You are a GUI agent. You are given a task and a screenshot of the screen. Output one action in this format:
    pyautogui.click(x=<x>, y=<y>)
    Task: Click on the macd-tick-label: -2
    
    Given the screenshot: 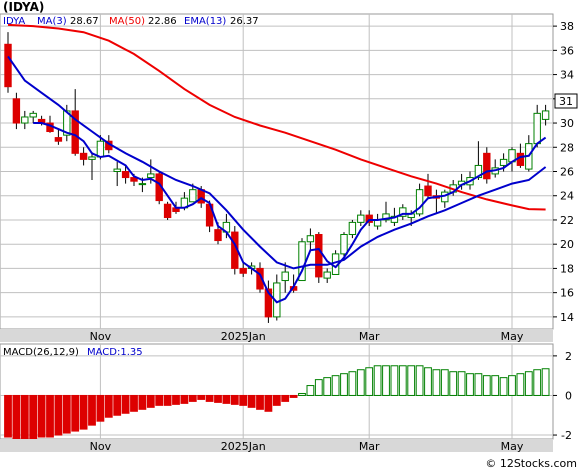 What is the action you would take?
    pyautogui.click(x=566, y=435)
    